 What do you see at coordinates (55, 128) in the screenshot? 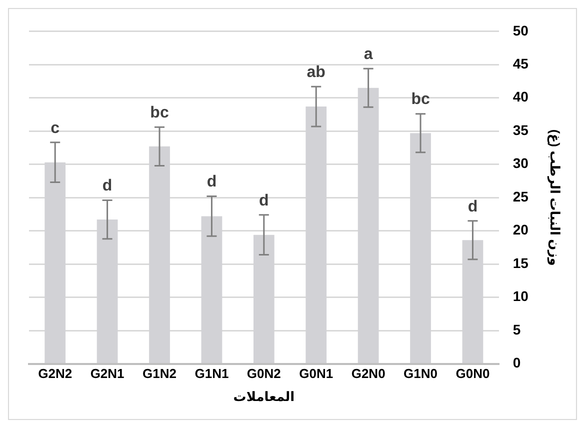
I see `annotation: c` at bounding box center [55, 128].